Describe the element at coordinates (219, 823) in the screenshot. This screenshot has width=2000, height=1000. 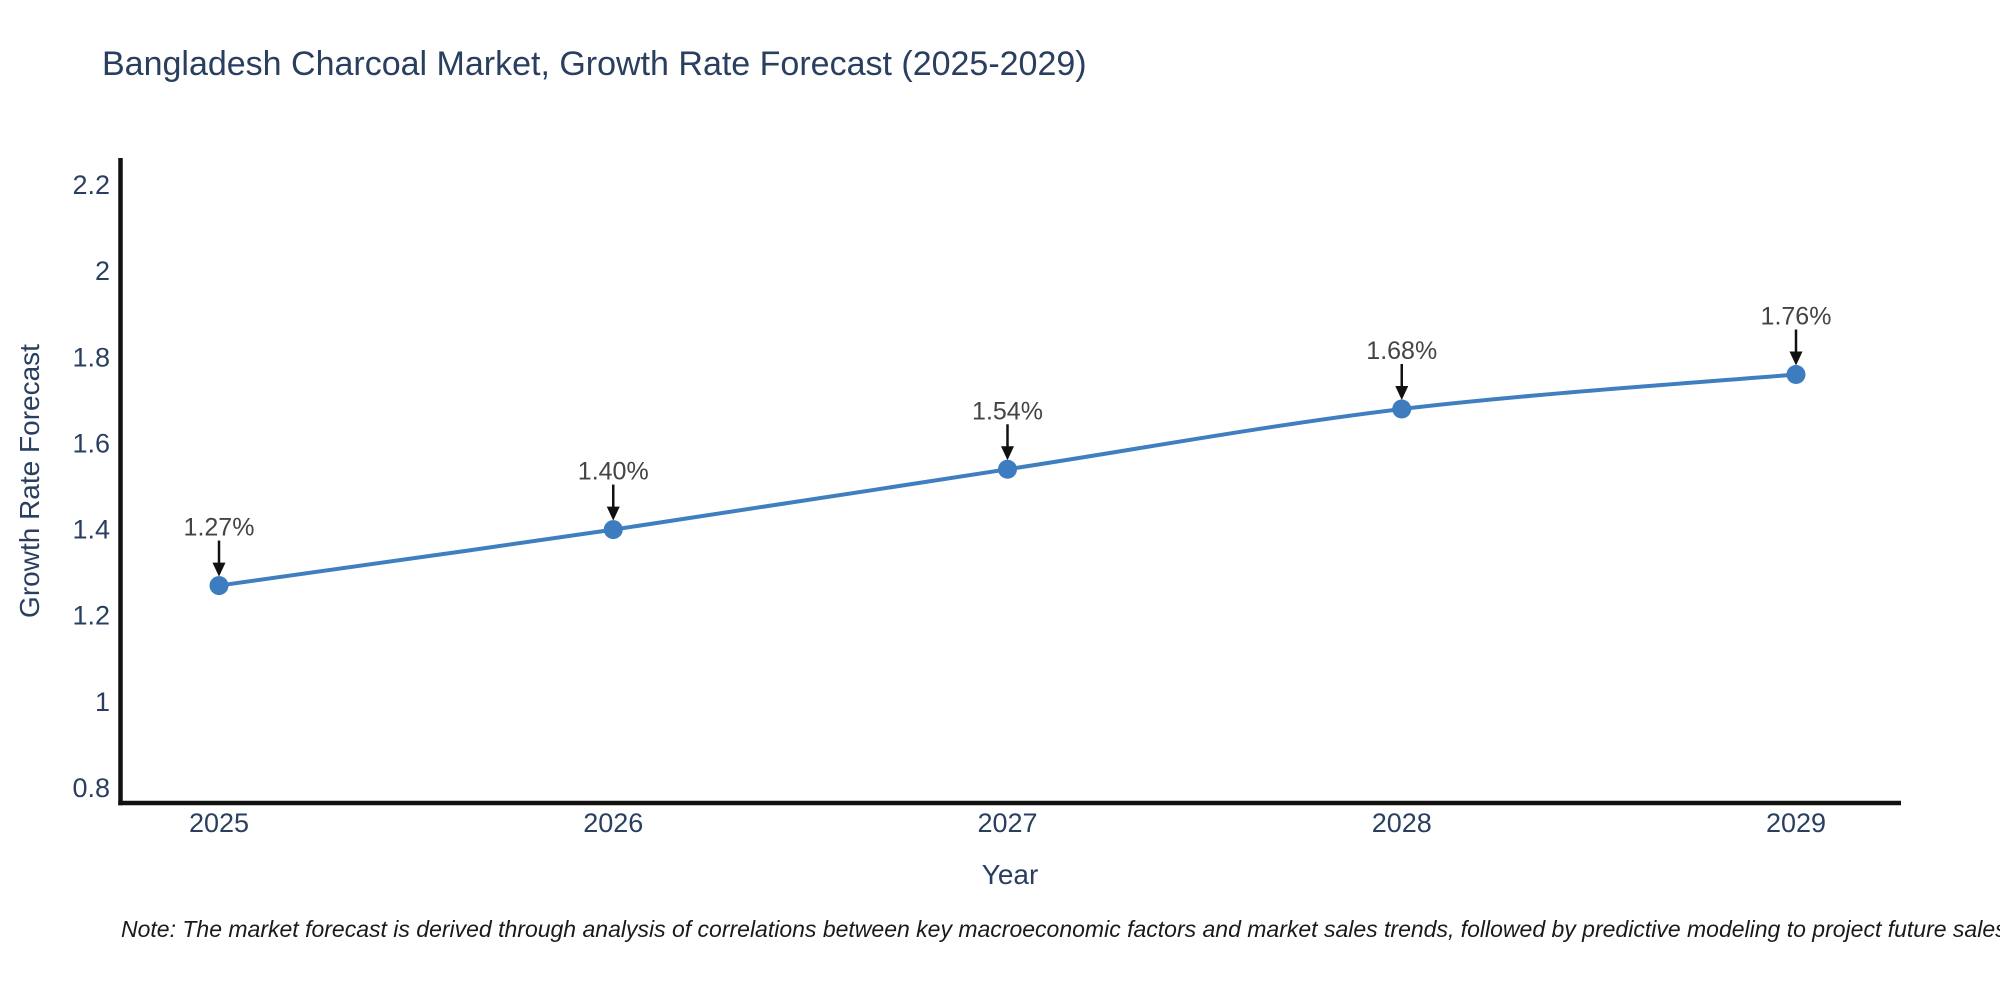
I see `x-tick-label: 2025` at that location.